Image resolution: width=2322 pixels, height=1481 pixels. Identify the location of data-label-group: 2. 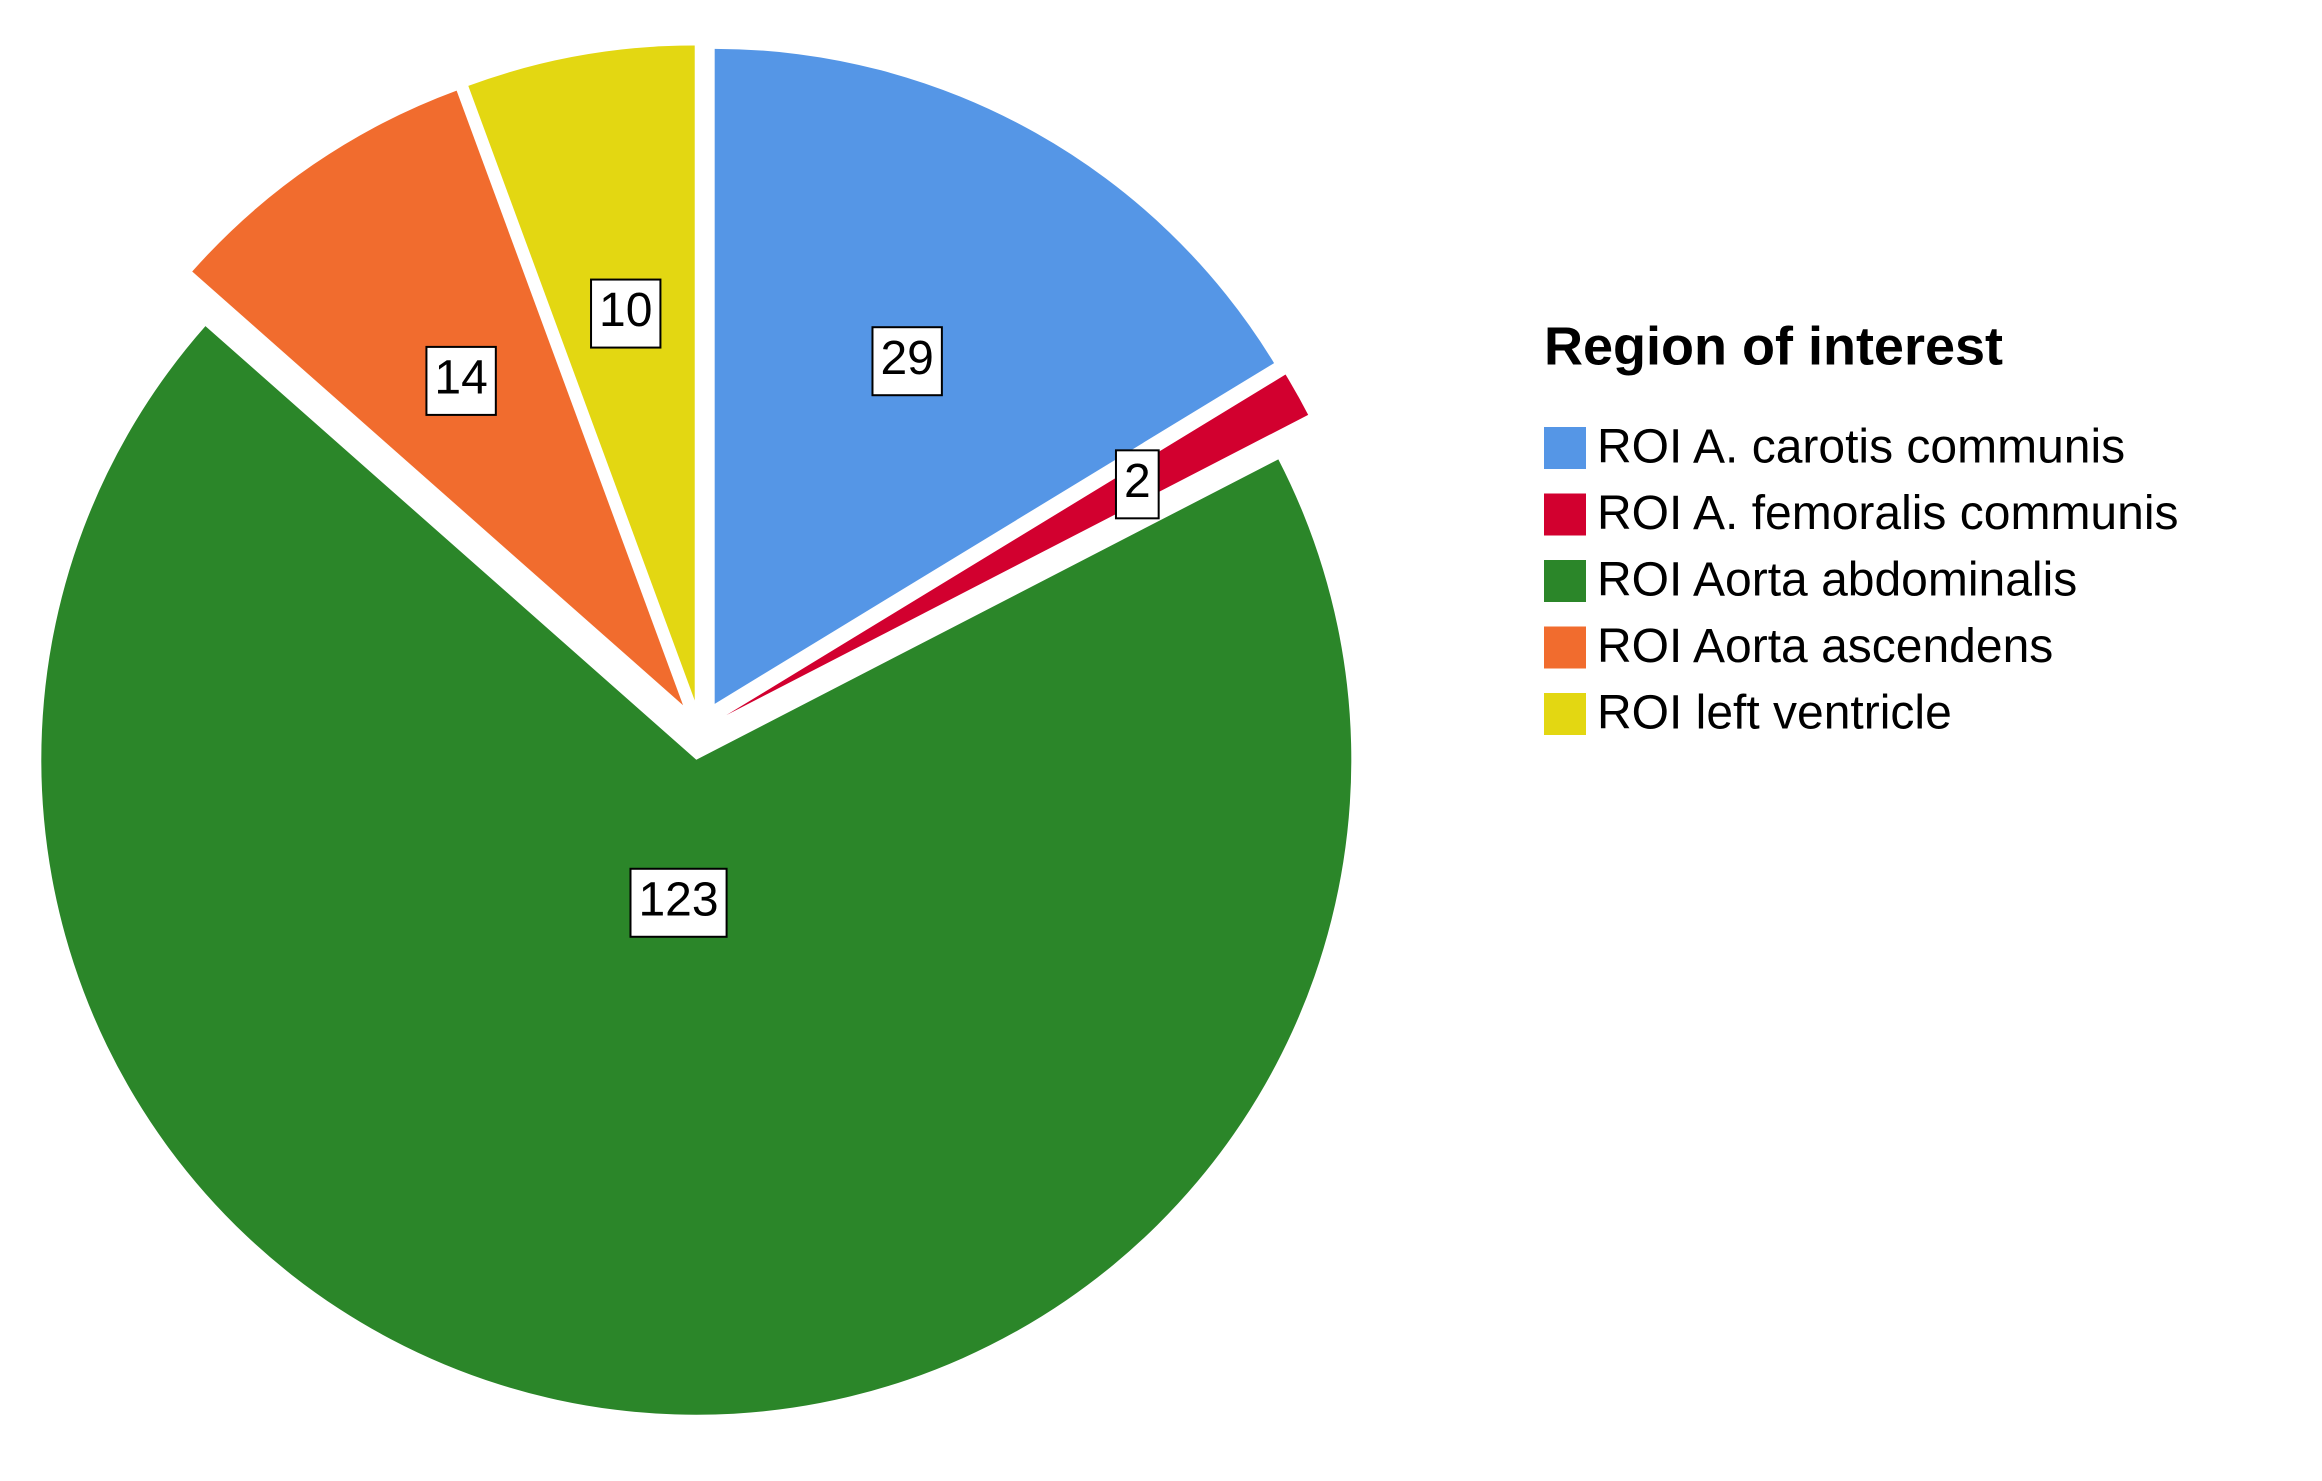
(1137, 484).